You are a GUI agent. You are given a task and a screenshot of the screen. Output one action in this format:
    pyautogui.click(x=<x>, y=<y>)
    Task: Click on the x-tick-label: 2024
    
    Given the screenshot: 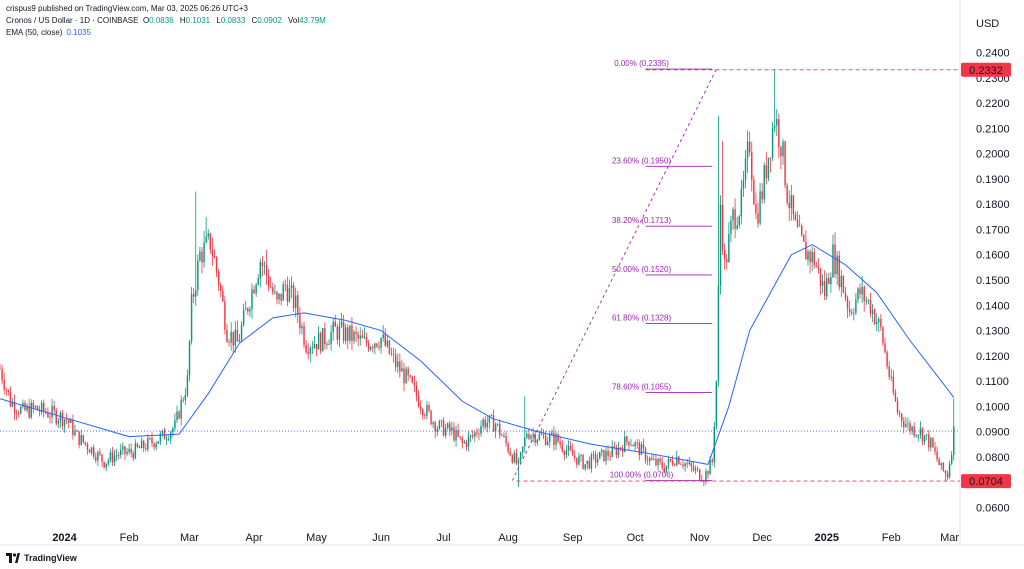 What is the action you would take?
    pyautogui.click(x=64, y=538)
    